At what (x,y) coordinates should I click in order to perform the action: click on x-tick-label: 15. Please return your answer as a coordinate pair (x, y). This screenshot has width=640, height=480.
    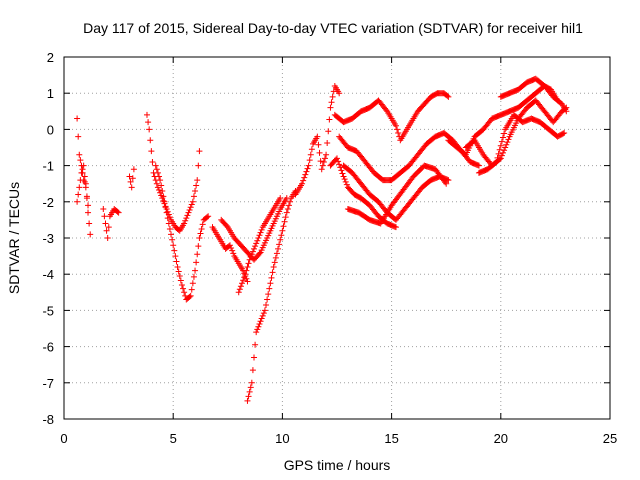
    Looking at the image, I should click on (391, 438).